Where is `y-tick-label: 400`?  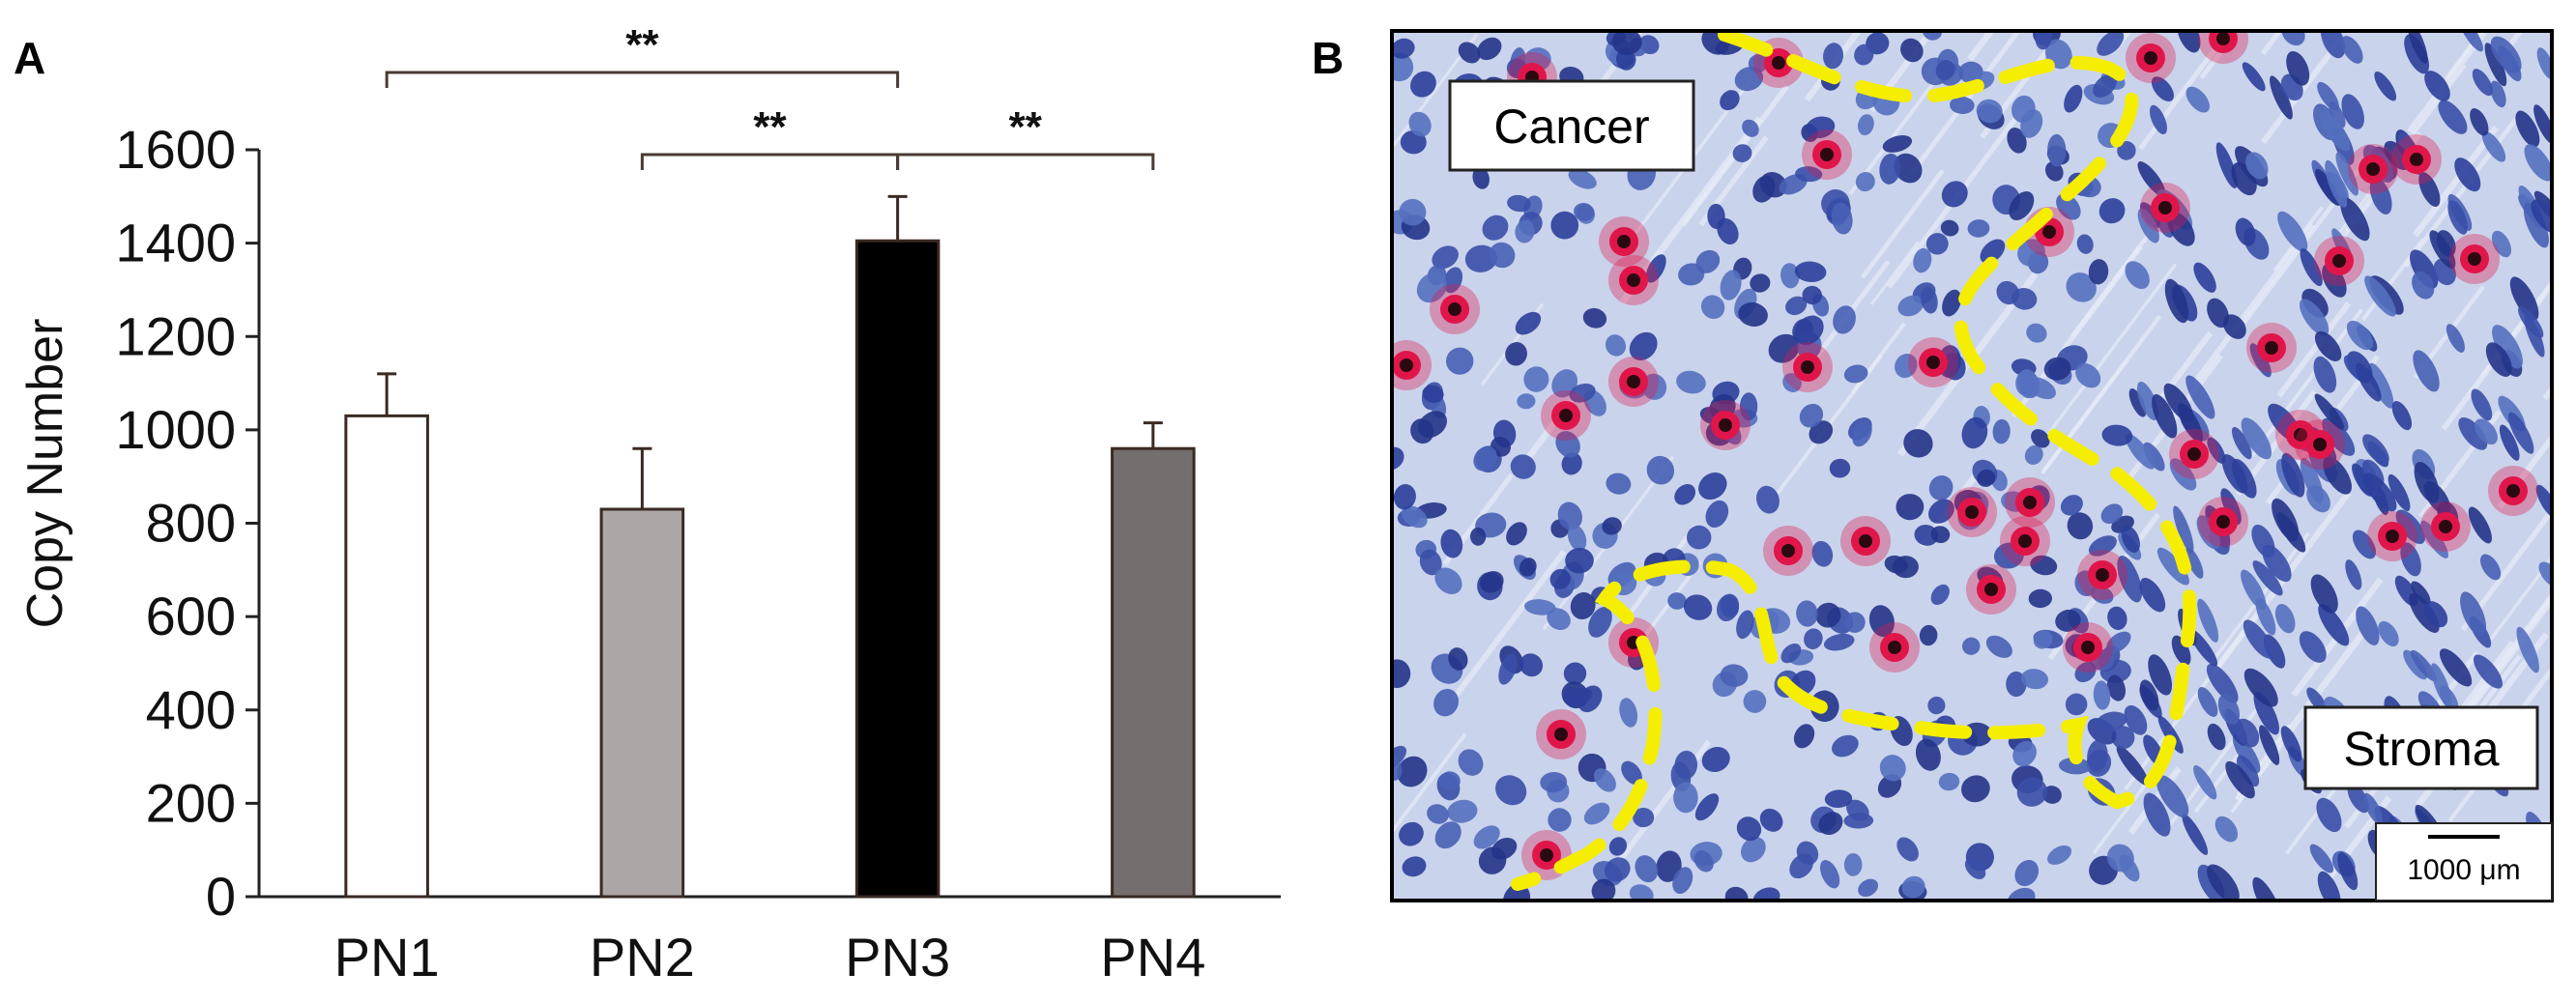
y-tick-label: 400 is located at coordinates (191, 709).